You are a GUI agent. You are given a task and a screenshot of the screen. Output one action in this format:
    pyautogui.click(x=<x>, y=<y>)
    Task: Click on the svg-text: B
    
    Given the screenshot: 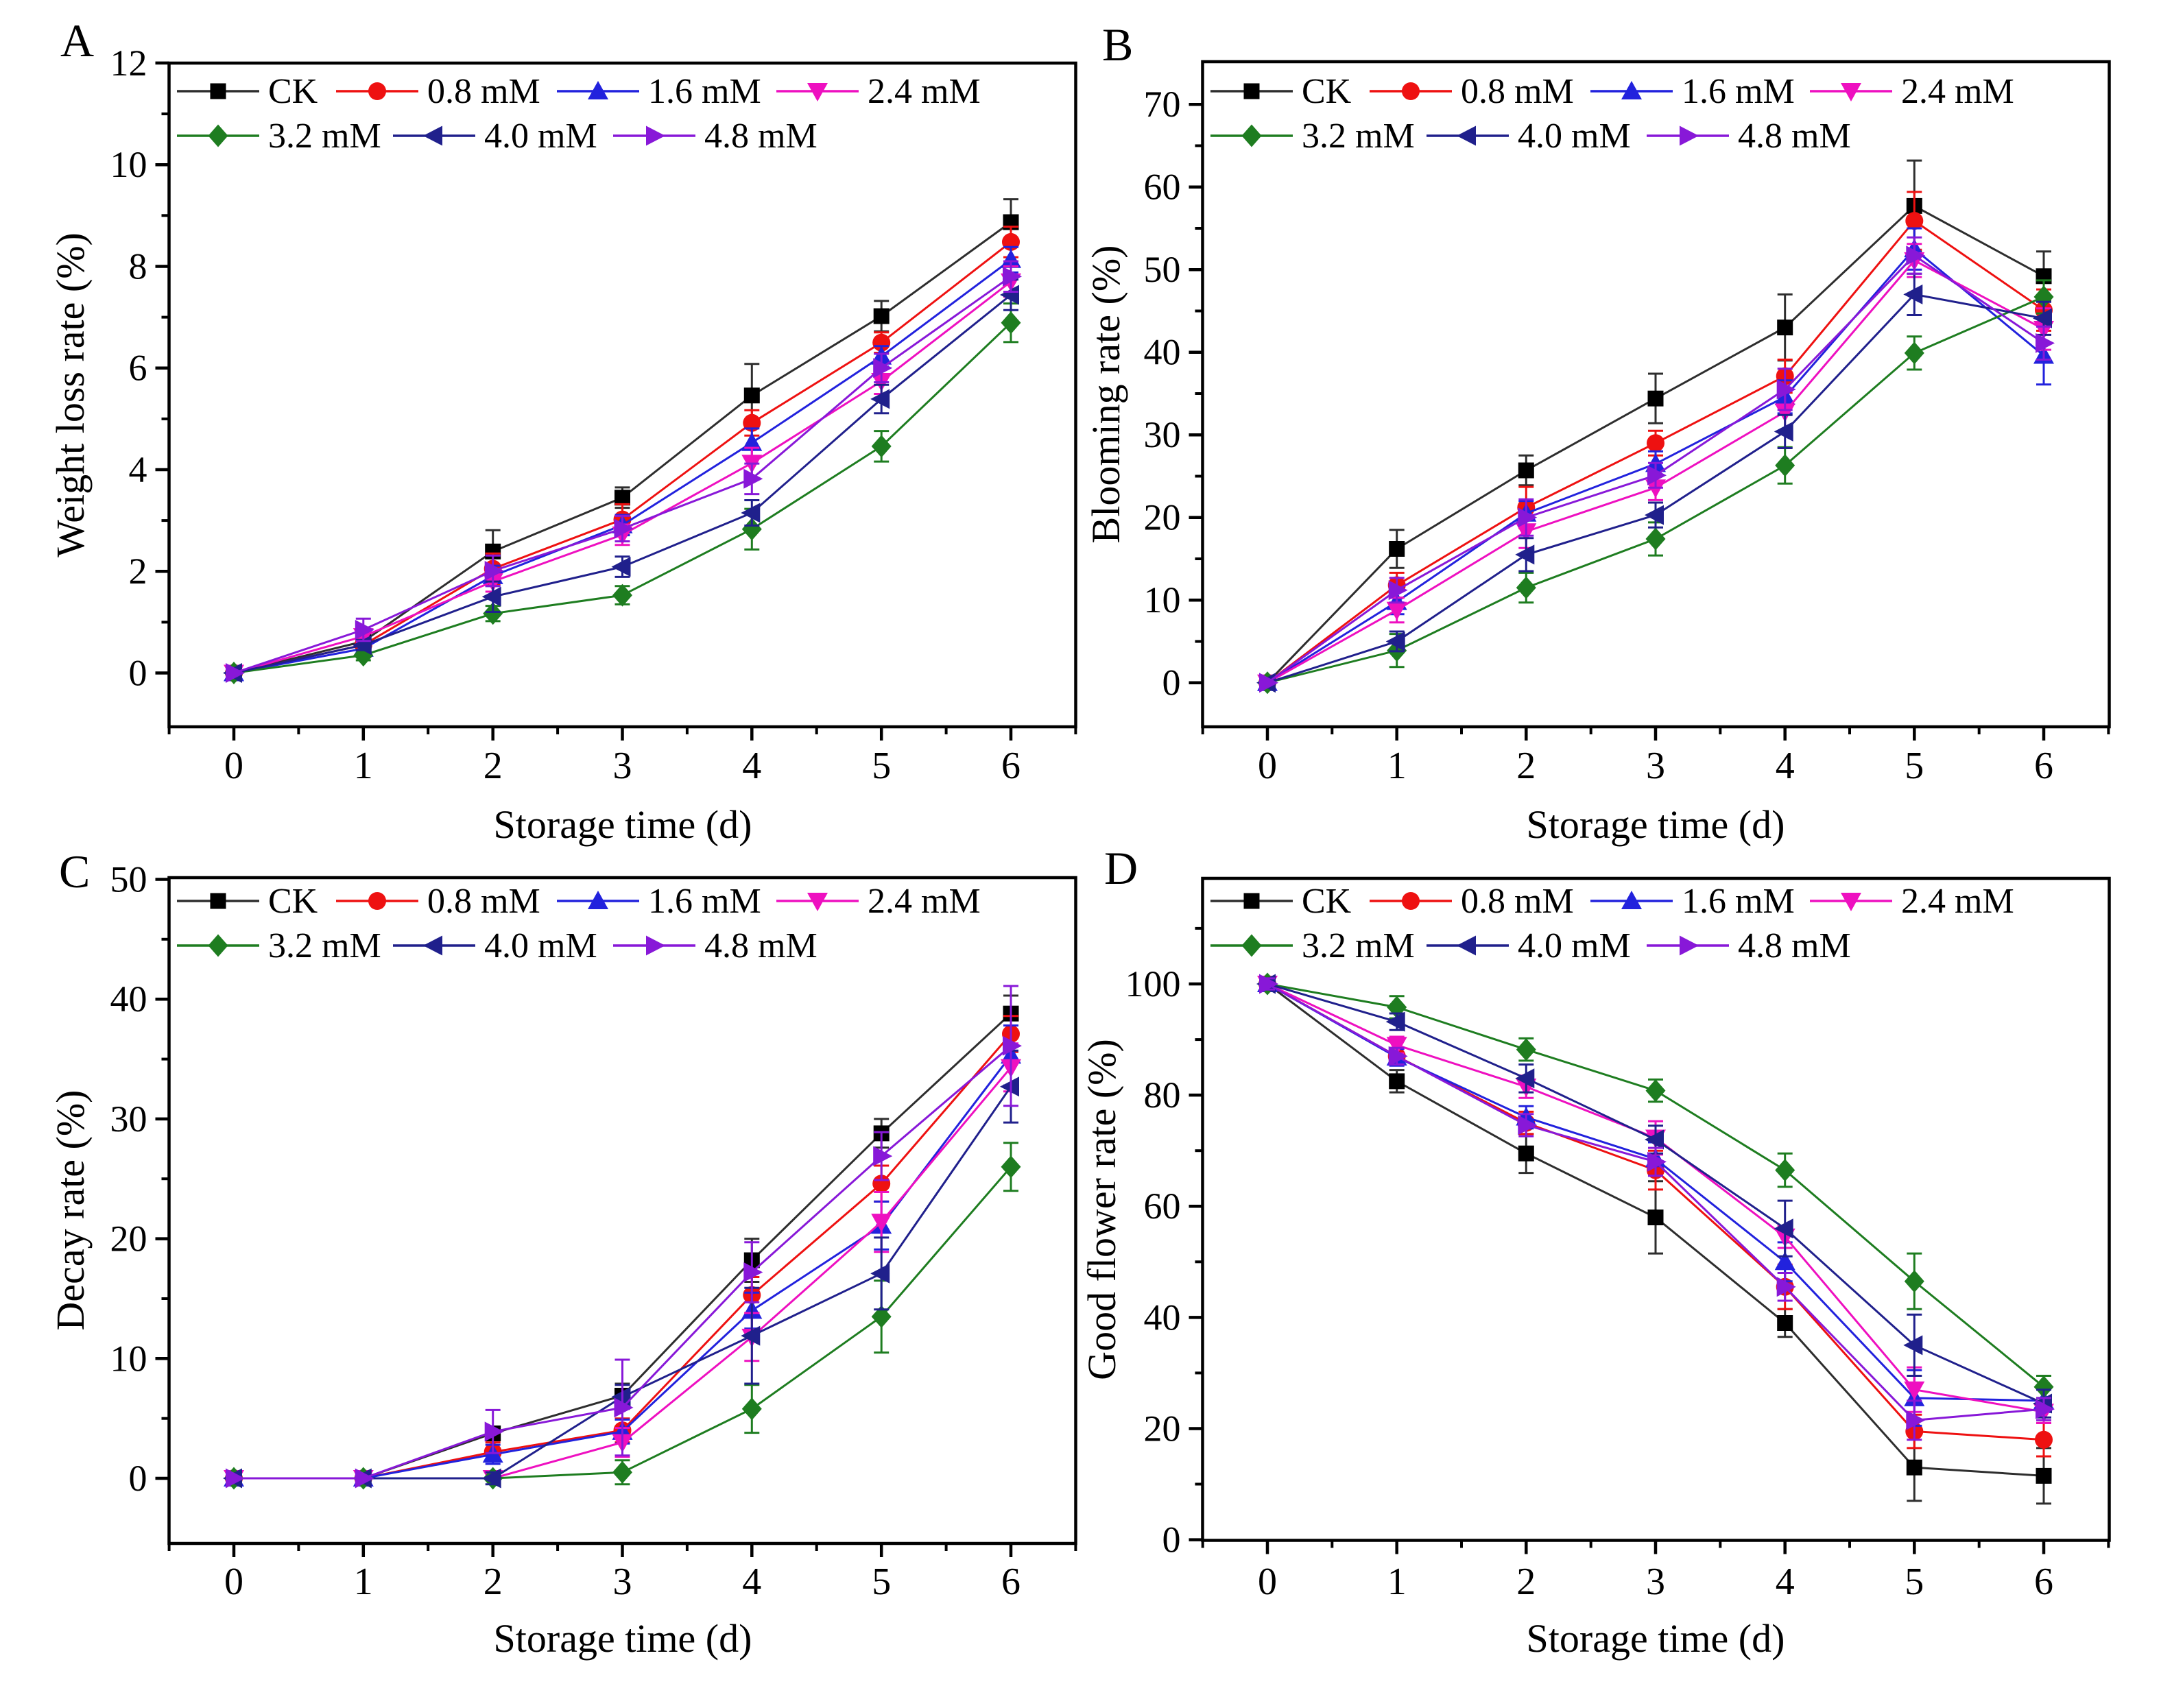 What is the action you would take?
    pyautogui.click(x=1117, y=45)
    